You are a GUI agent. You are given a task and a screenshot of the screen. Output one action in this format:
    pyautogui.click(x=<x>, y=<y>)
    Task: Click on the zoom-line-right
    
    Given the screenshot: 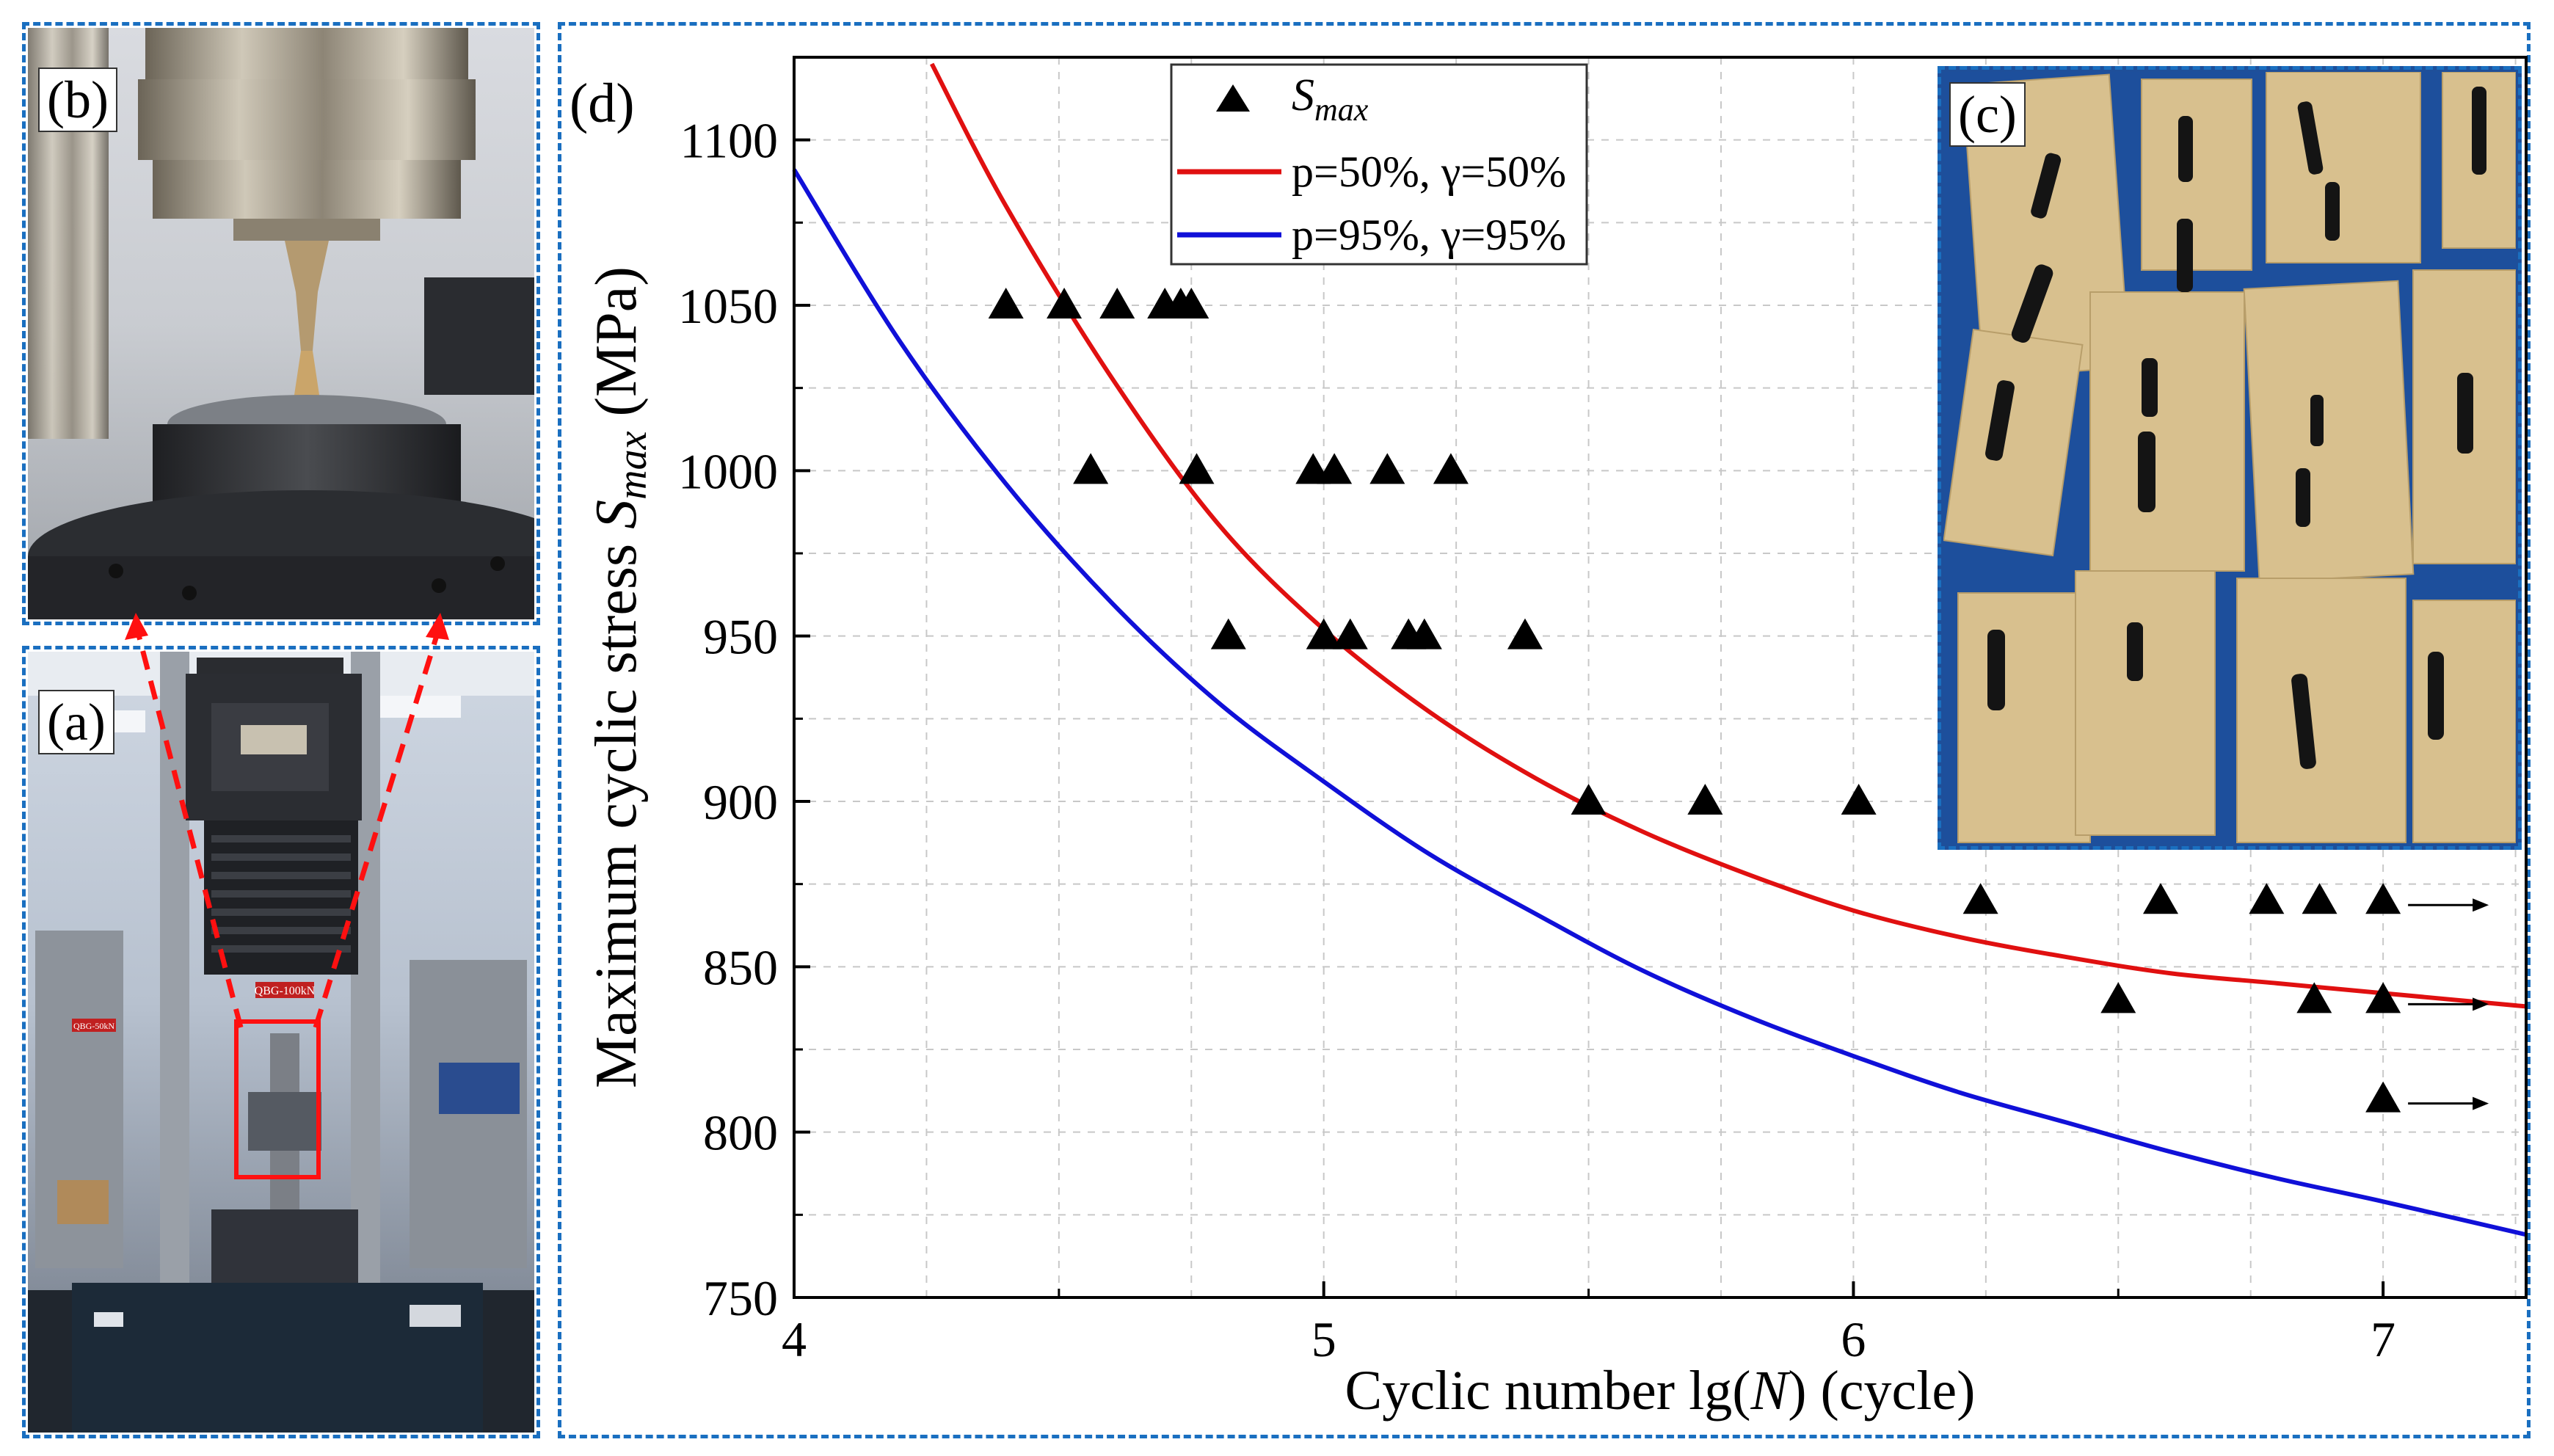 What is the action you would take?
    pyautogui.click(x=378, y=825)
    